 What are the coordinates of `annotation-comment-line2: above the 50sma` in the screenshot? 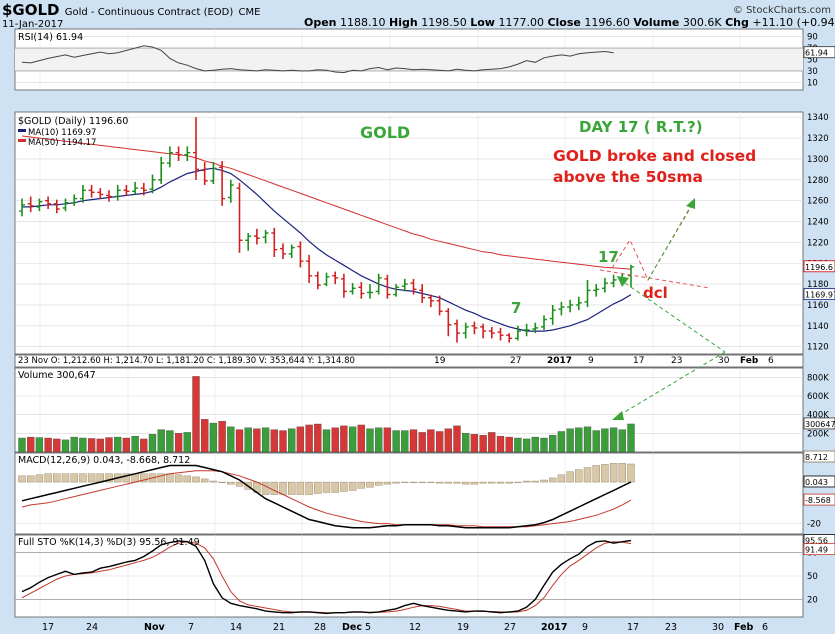 It's located at (628, 177).